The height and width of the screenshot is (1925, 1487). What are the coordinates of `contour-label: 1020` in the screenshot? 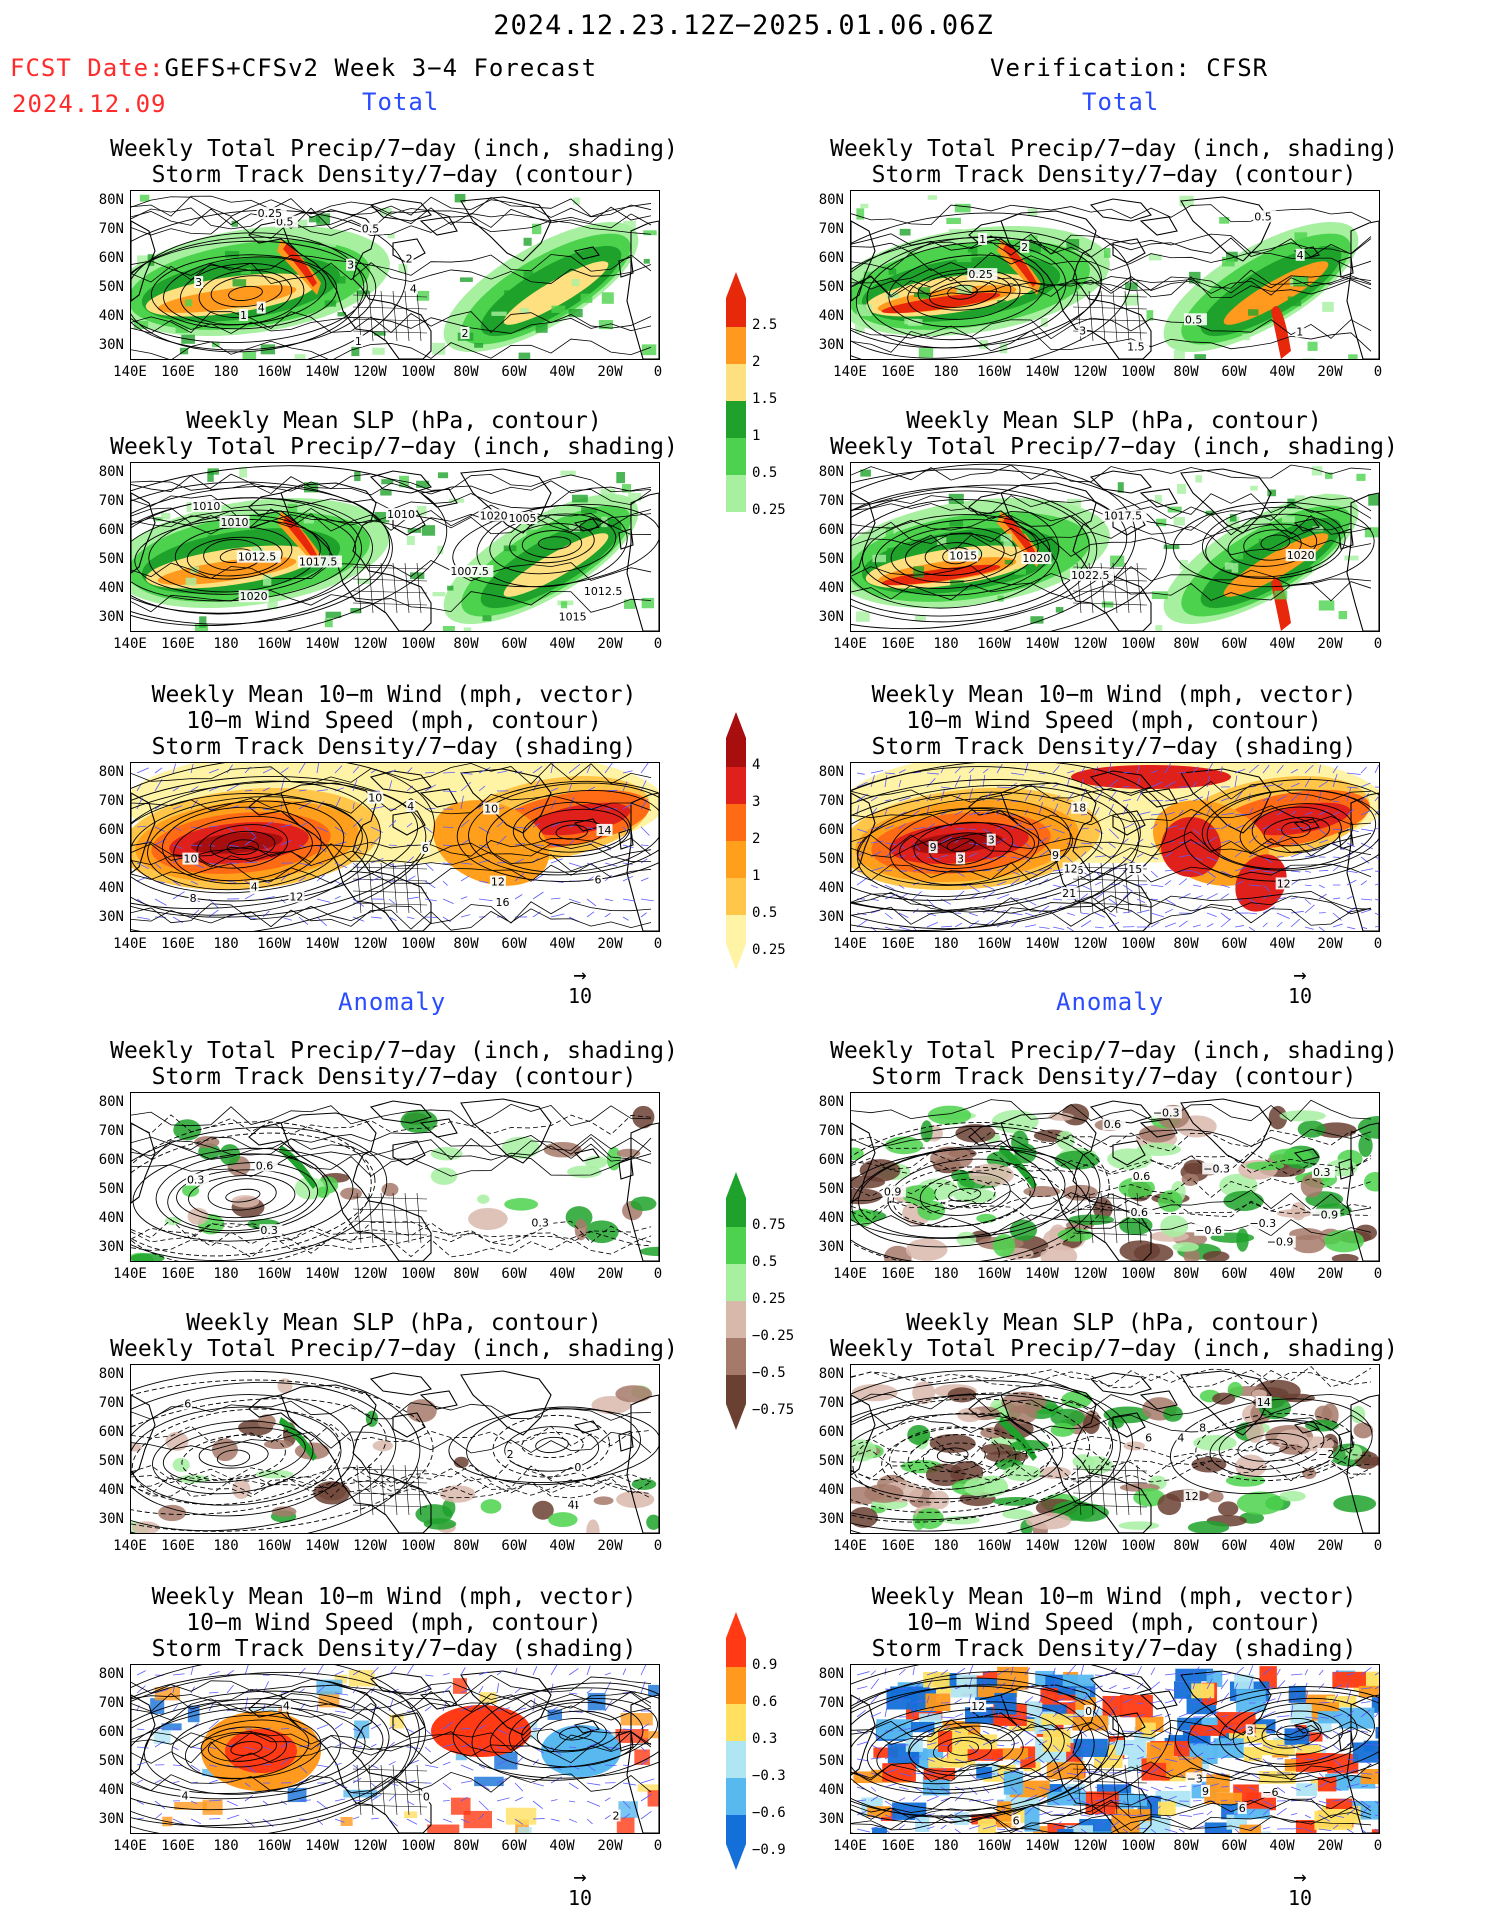 It's located at (1300, 555).